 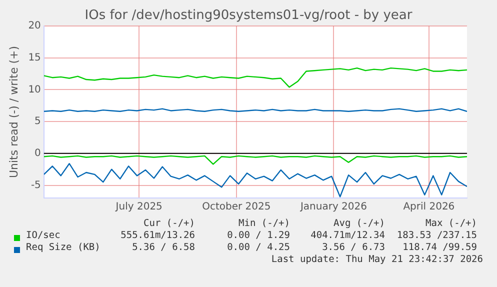 What do you see at coordinates (359, 223) in the screenshot?
I see `text: Avg (-/+)` at bounding box center [359, 223].